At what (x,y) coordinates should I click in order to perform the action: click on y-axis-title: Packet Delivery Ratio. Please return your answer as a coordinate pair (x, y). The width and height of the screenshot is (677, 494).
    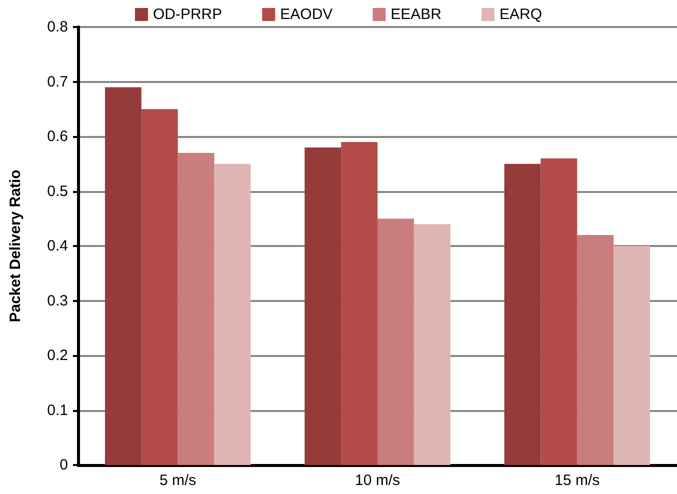
    Looking at the image, I should click on (15, 246).